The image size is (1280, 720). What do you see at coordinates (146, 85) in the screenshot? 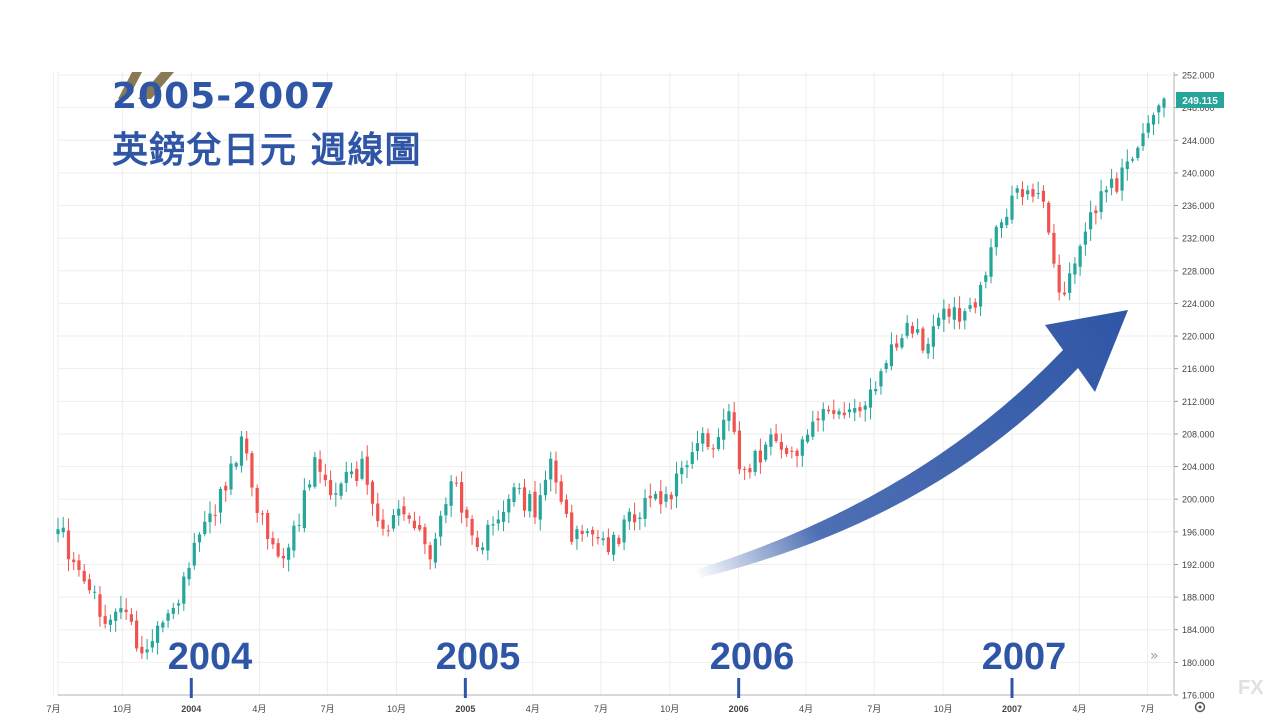
I see `logo-mark` at bounding box center [146, 85].